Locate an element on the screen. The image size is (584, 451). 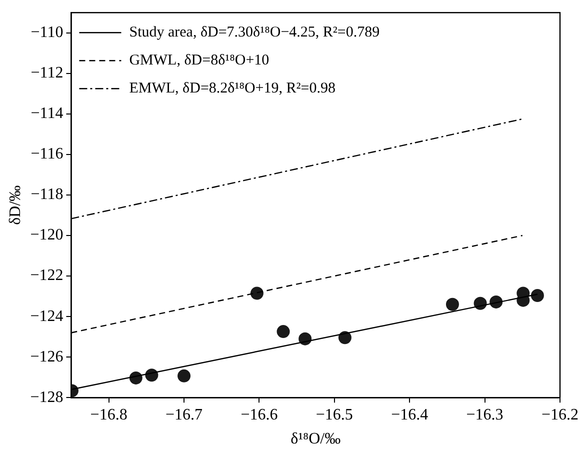
x-tick-label: −16.4 is located at coordinates (409, 415).